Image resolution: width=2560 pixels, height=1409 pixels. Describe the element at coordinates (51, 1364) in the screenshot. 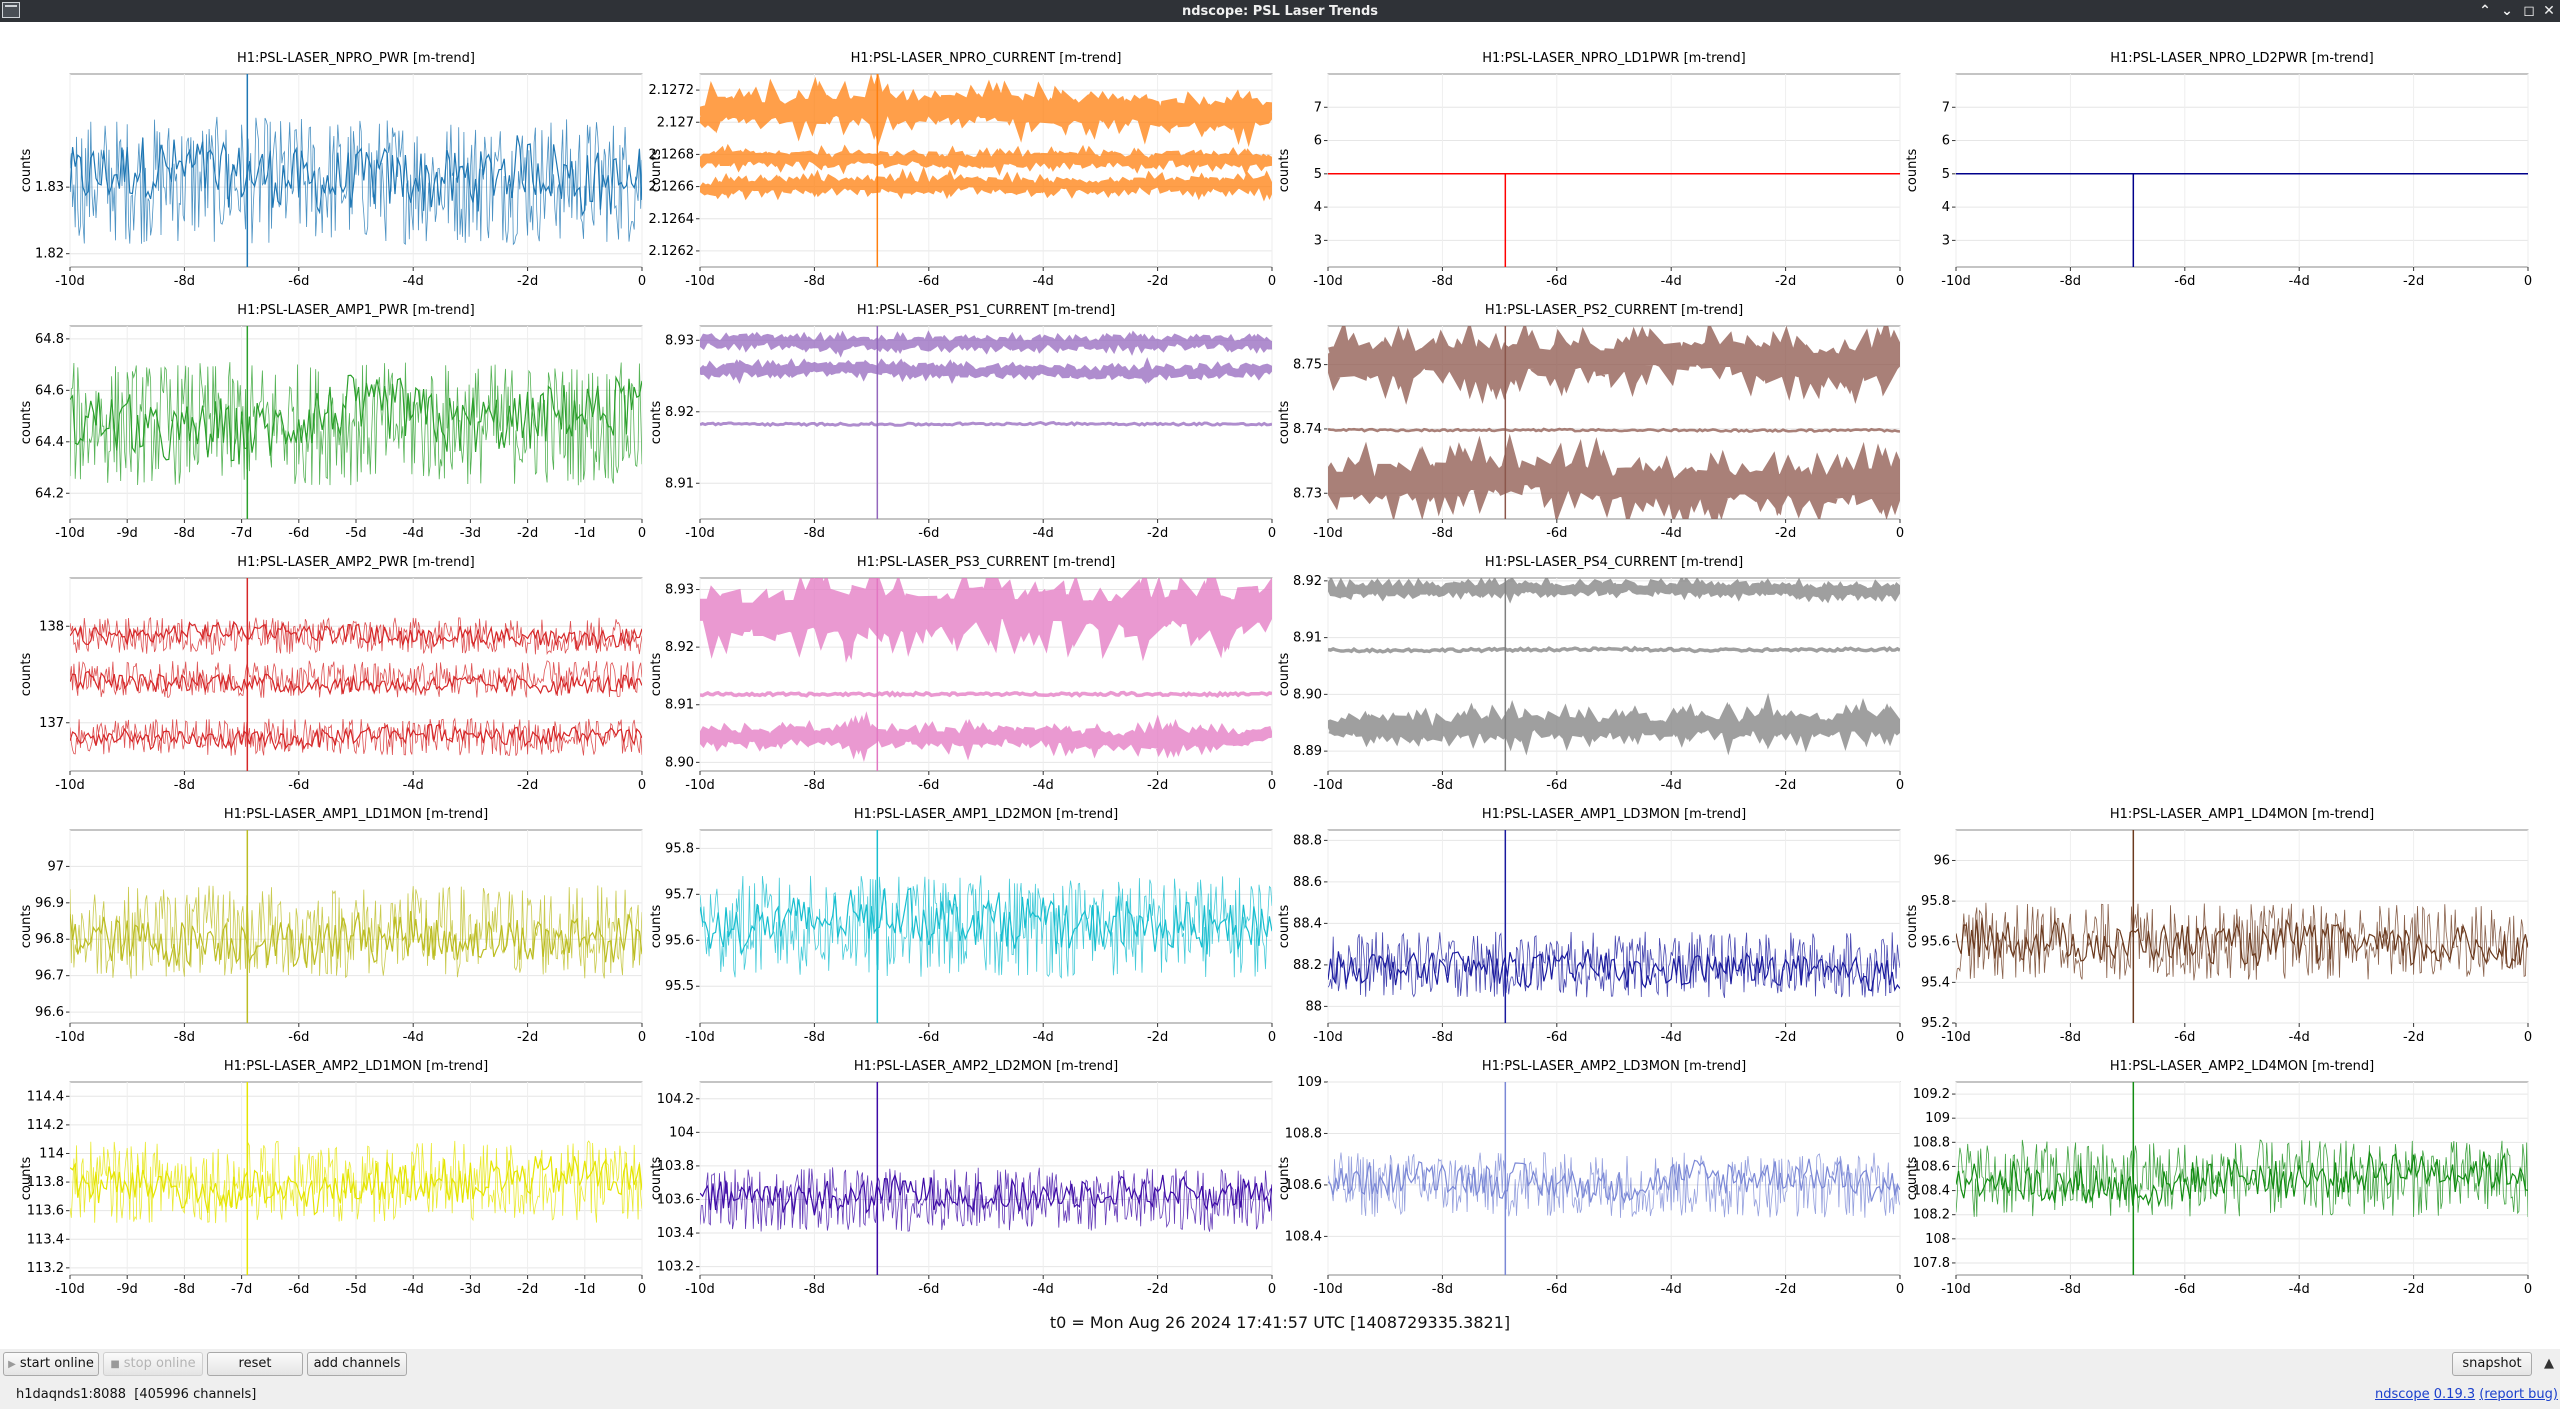

I see `start-online-button: ▶ start online` at that location.